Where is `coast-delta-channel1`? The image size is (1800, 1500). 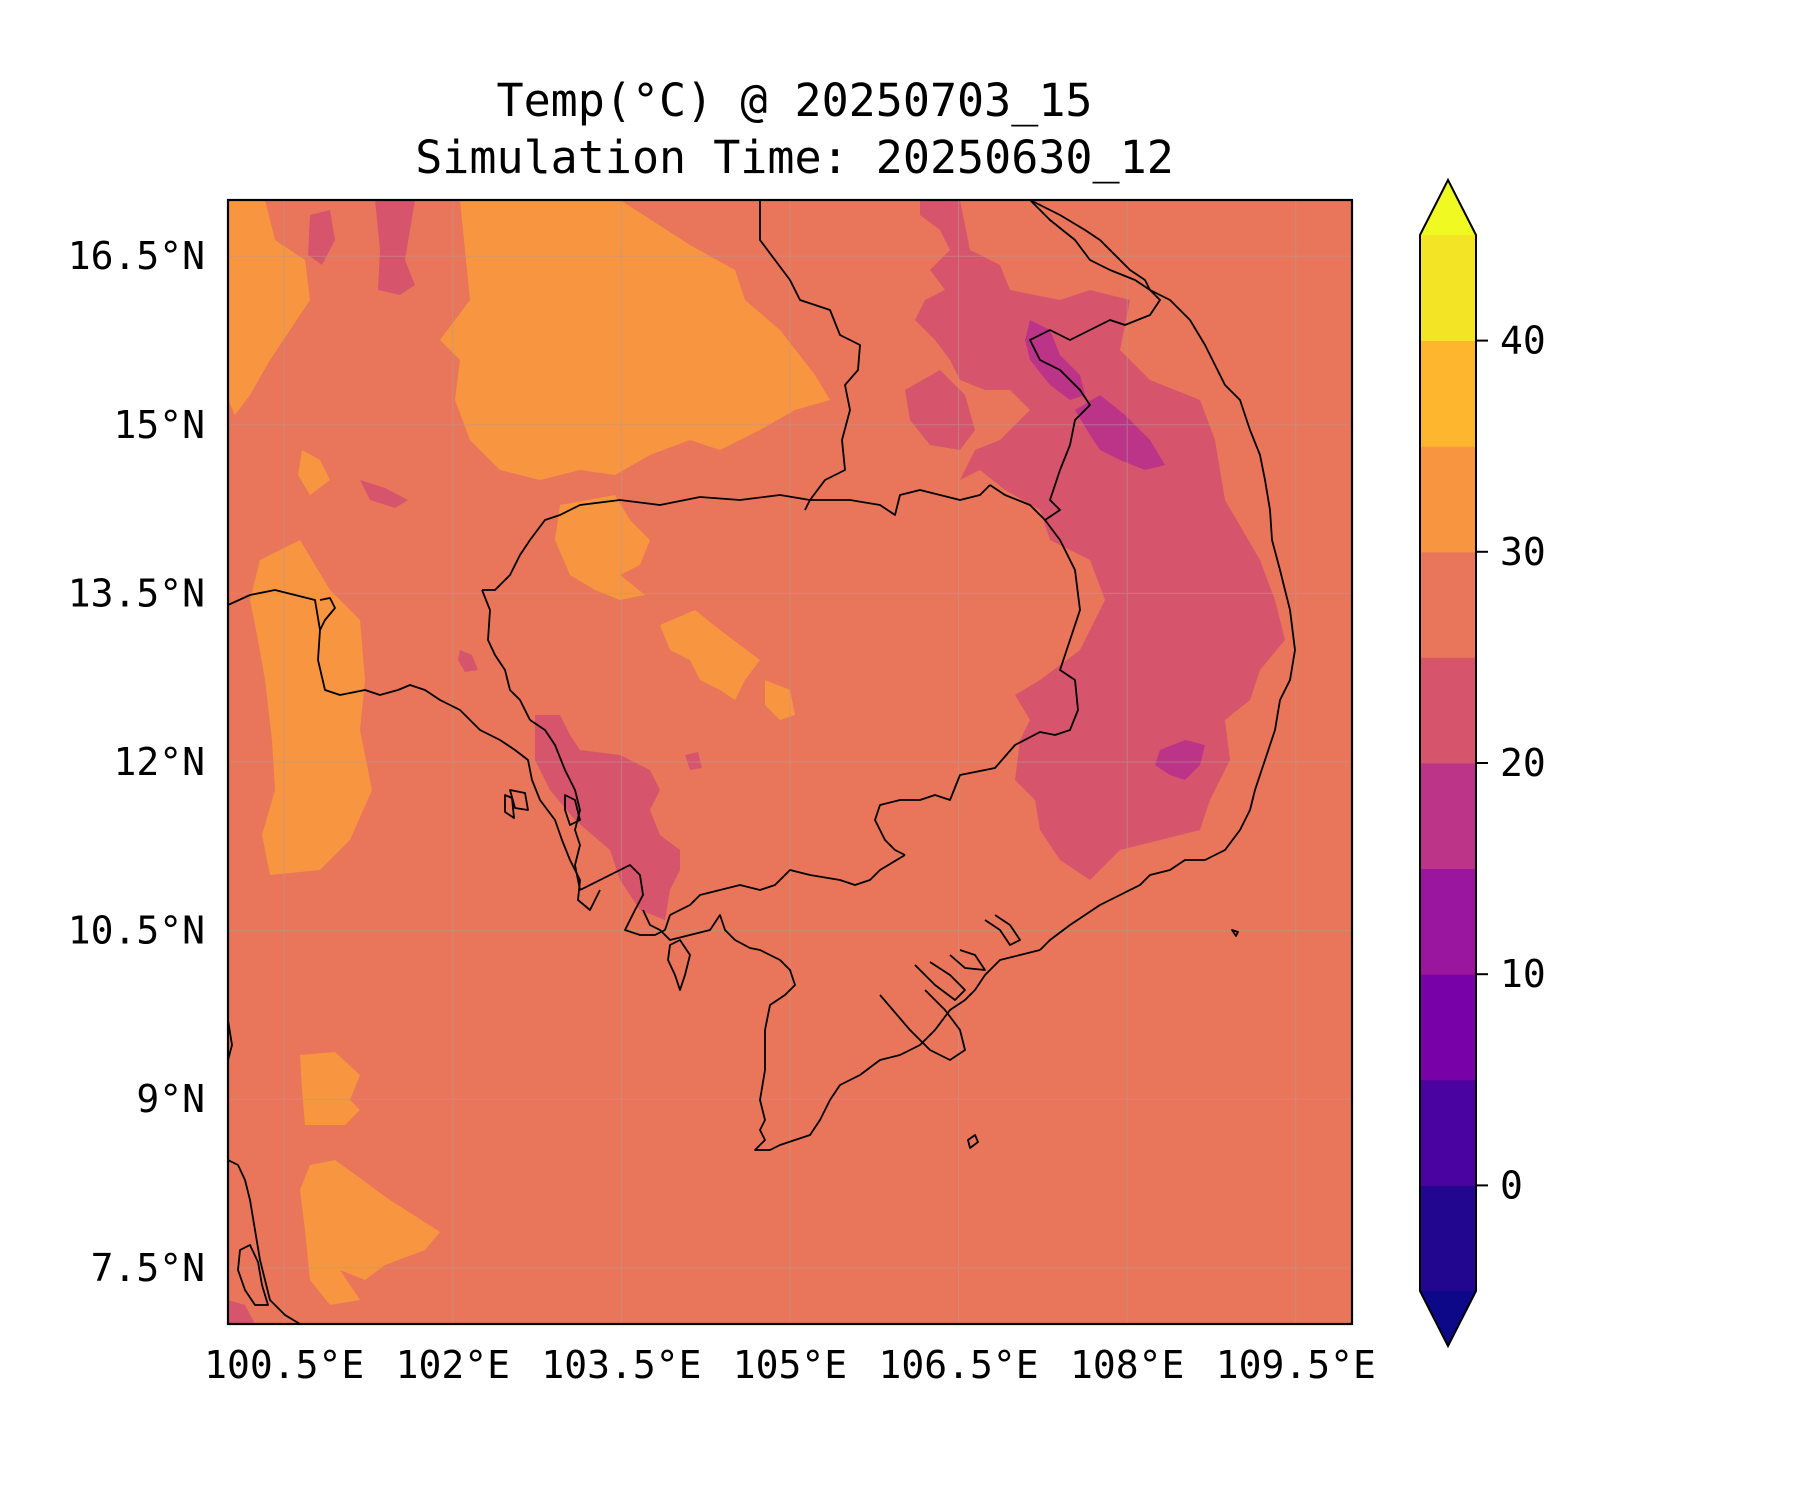
coast-delta-channel1 is located at coordinates (922, 1025).